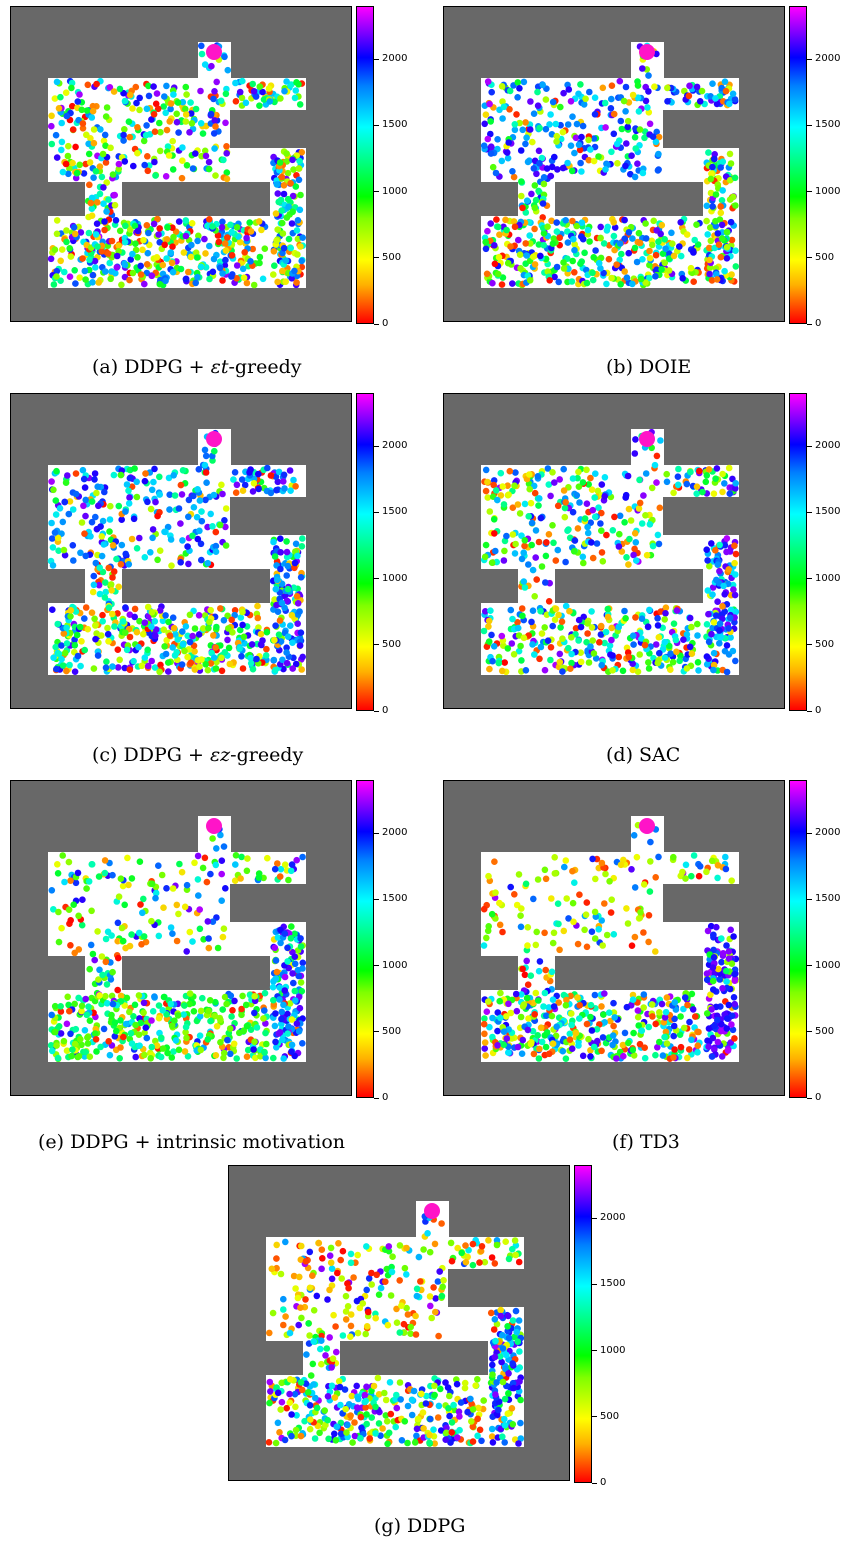  I want to click on maze-plot, so click(614, 551).